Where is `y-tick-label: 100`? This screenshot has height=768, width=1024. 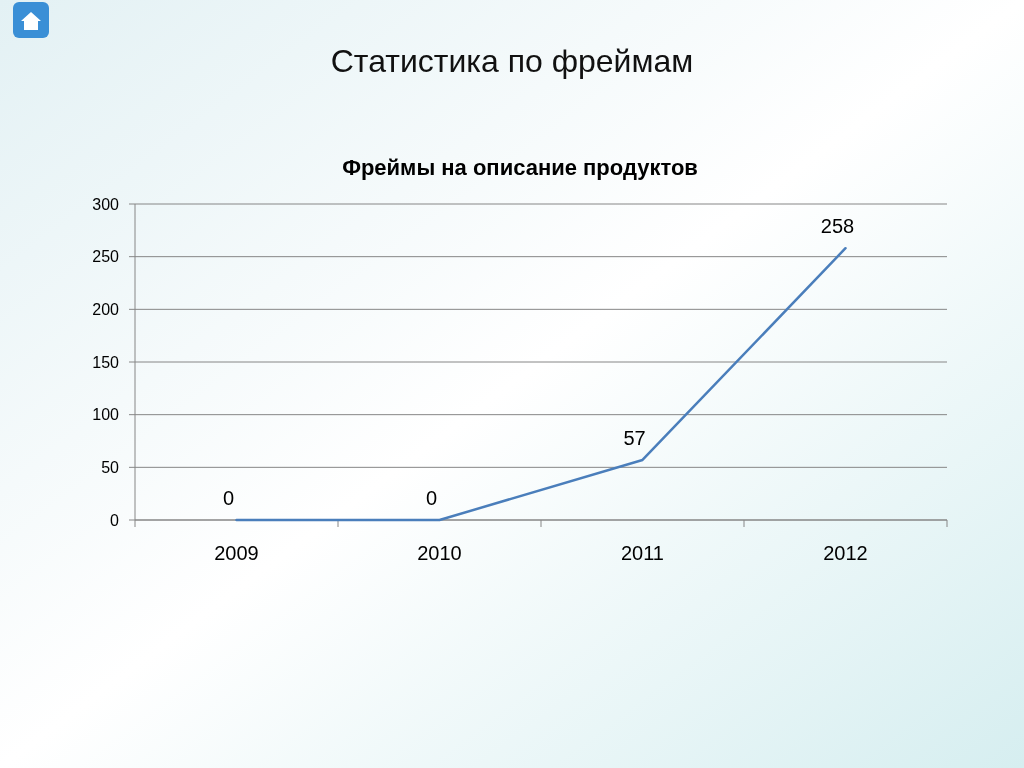
y-tick-label: 100 is located at coordinates (106, 415).